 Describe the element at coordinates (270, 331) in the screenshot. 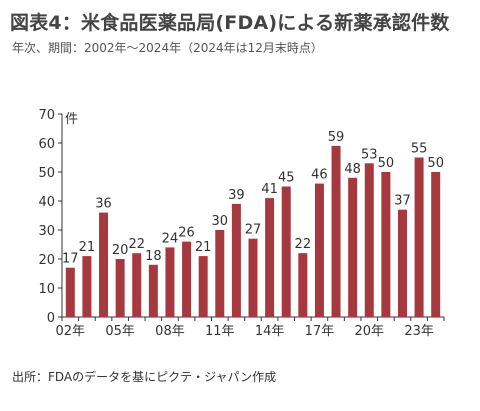

I see `x-tick-label: 14年` at that location.